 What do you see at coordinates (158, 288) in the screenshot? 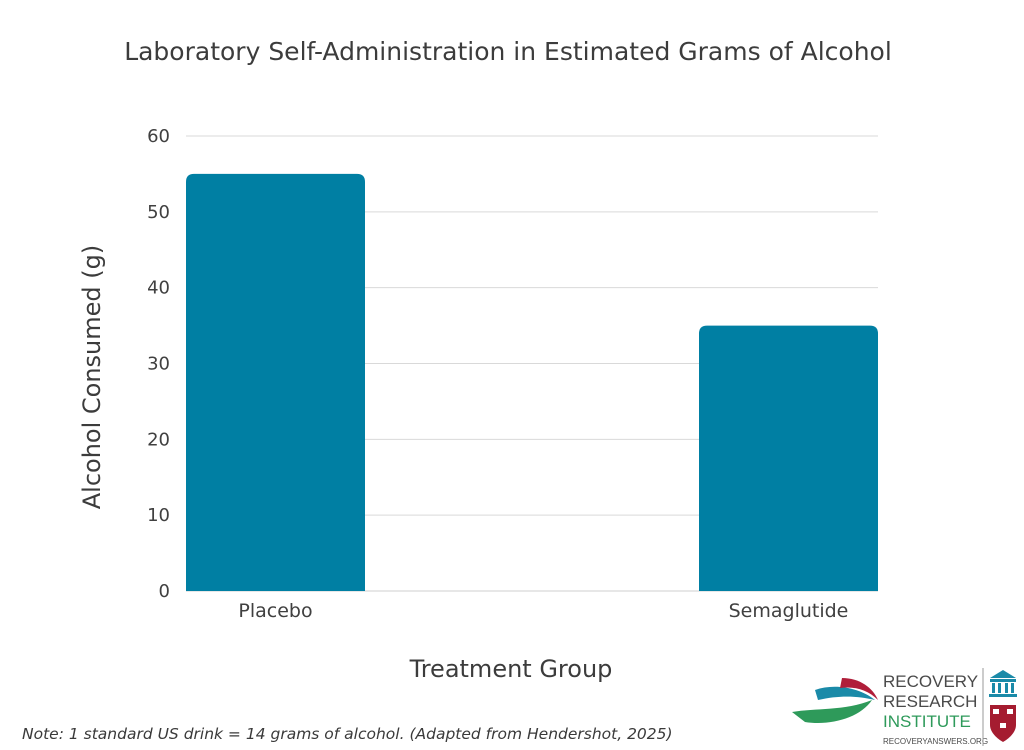
I see `y-tick-label: 40` at bounding box center [158, 288].